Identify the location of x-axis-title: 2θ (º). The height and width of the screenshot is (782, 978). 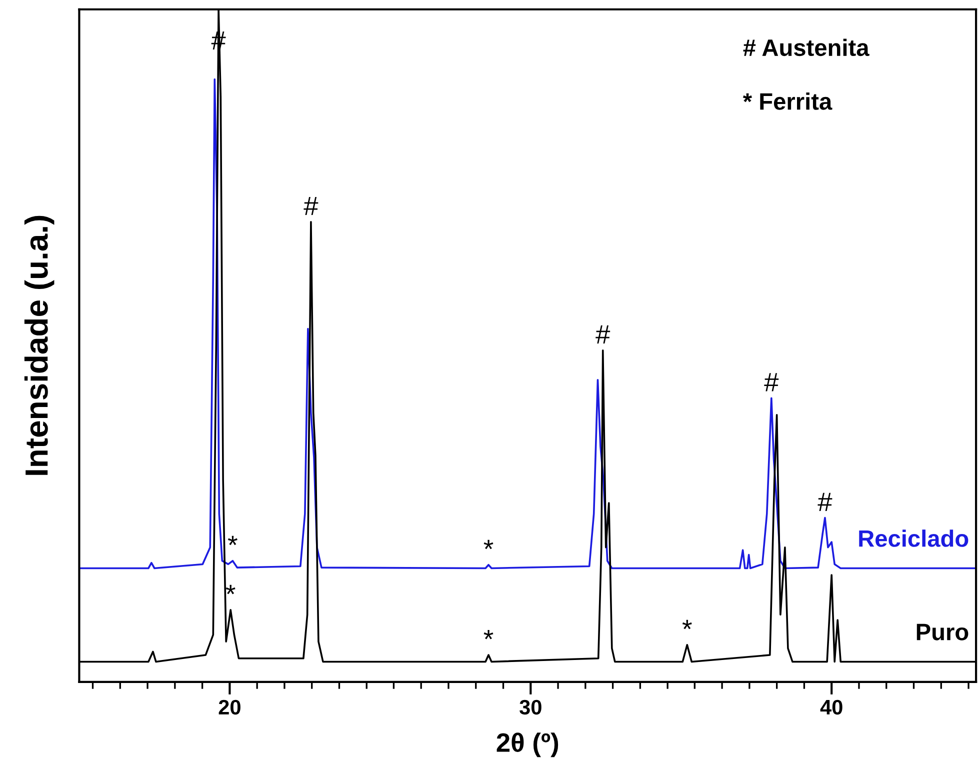
(527, 745).